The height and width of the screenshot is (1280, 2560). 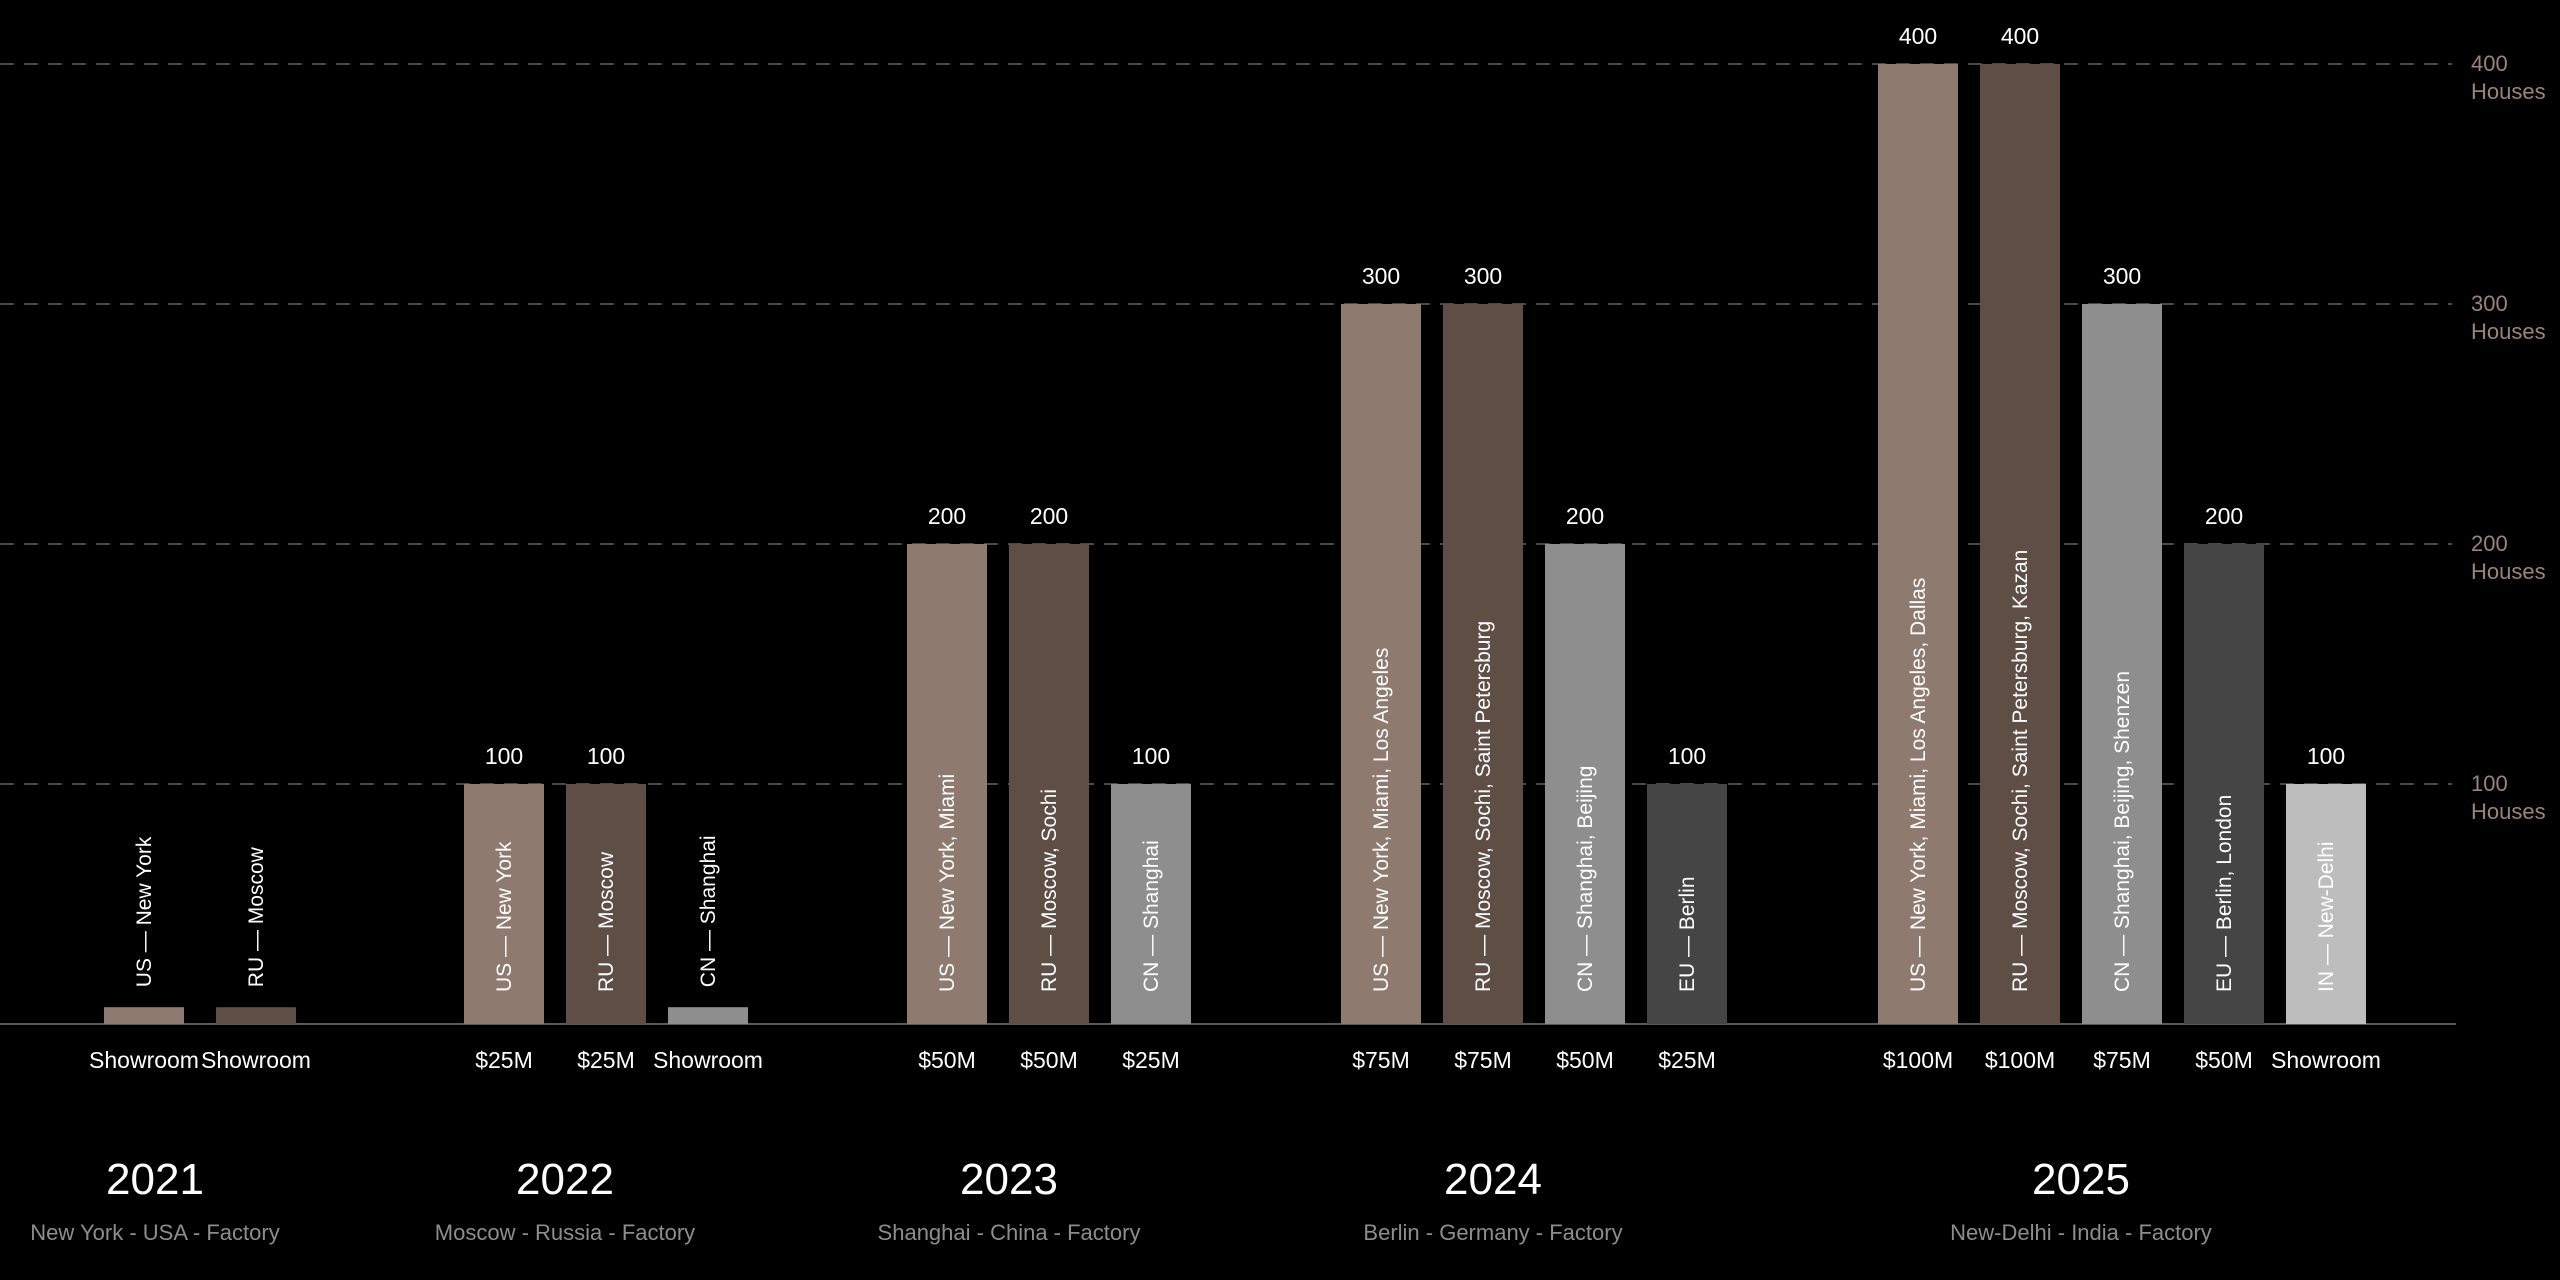 I want to click on bar-2022-ru, so click(x=606, y=904).